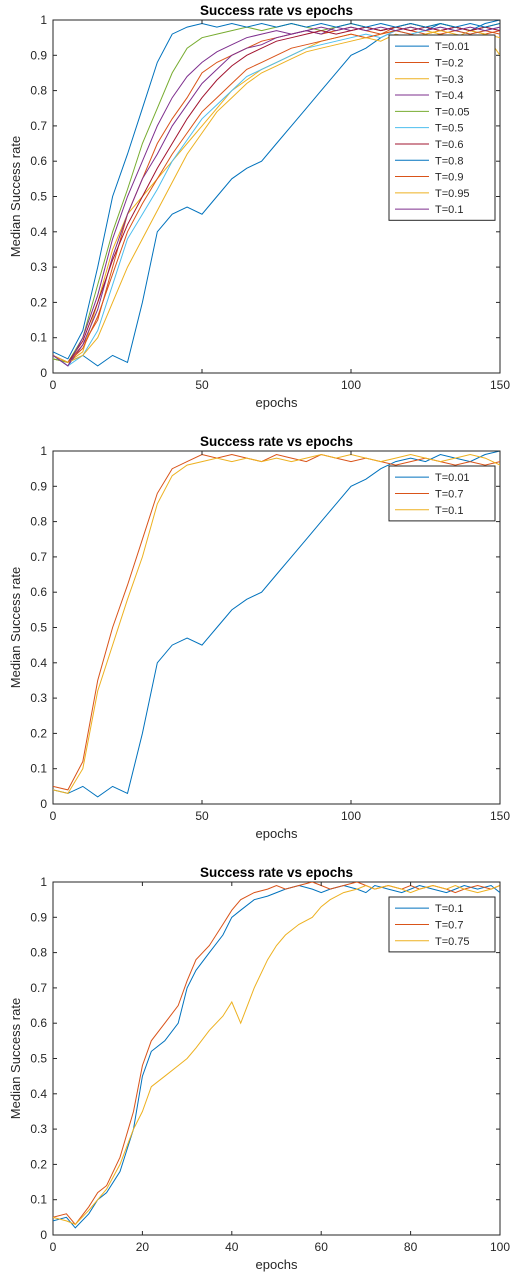 The image size is (510, 1278). I want to click on x-tick-label: 20, so click(143, 1247).